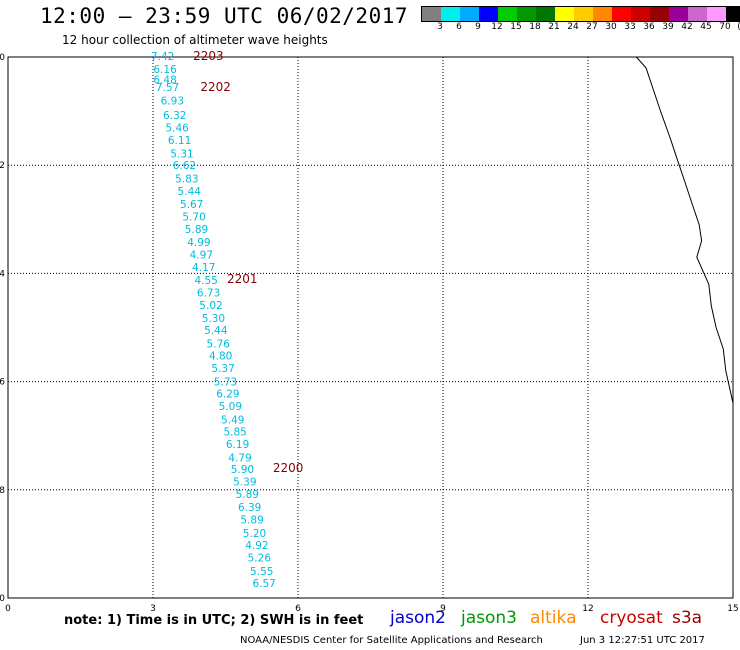 This screenshot has height=650, width=740. Describe the element at coordinates (210, 306) in the screenshot. I see `swh-value: 5.02` at that location.